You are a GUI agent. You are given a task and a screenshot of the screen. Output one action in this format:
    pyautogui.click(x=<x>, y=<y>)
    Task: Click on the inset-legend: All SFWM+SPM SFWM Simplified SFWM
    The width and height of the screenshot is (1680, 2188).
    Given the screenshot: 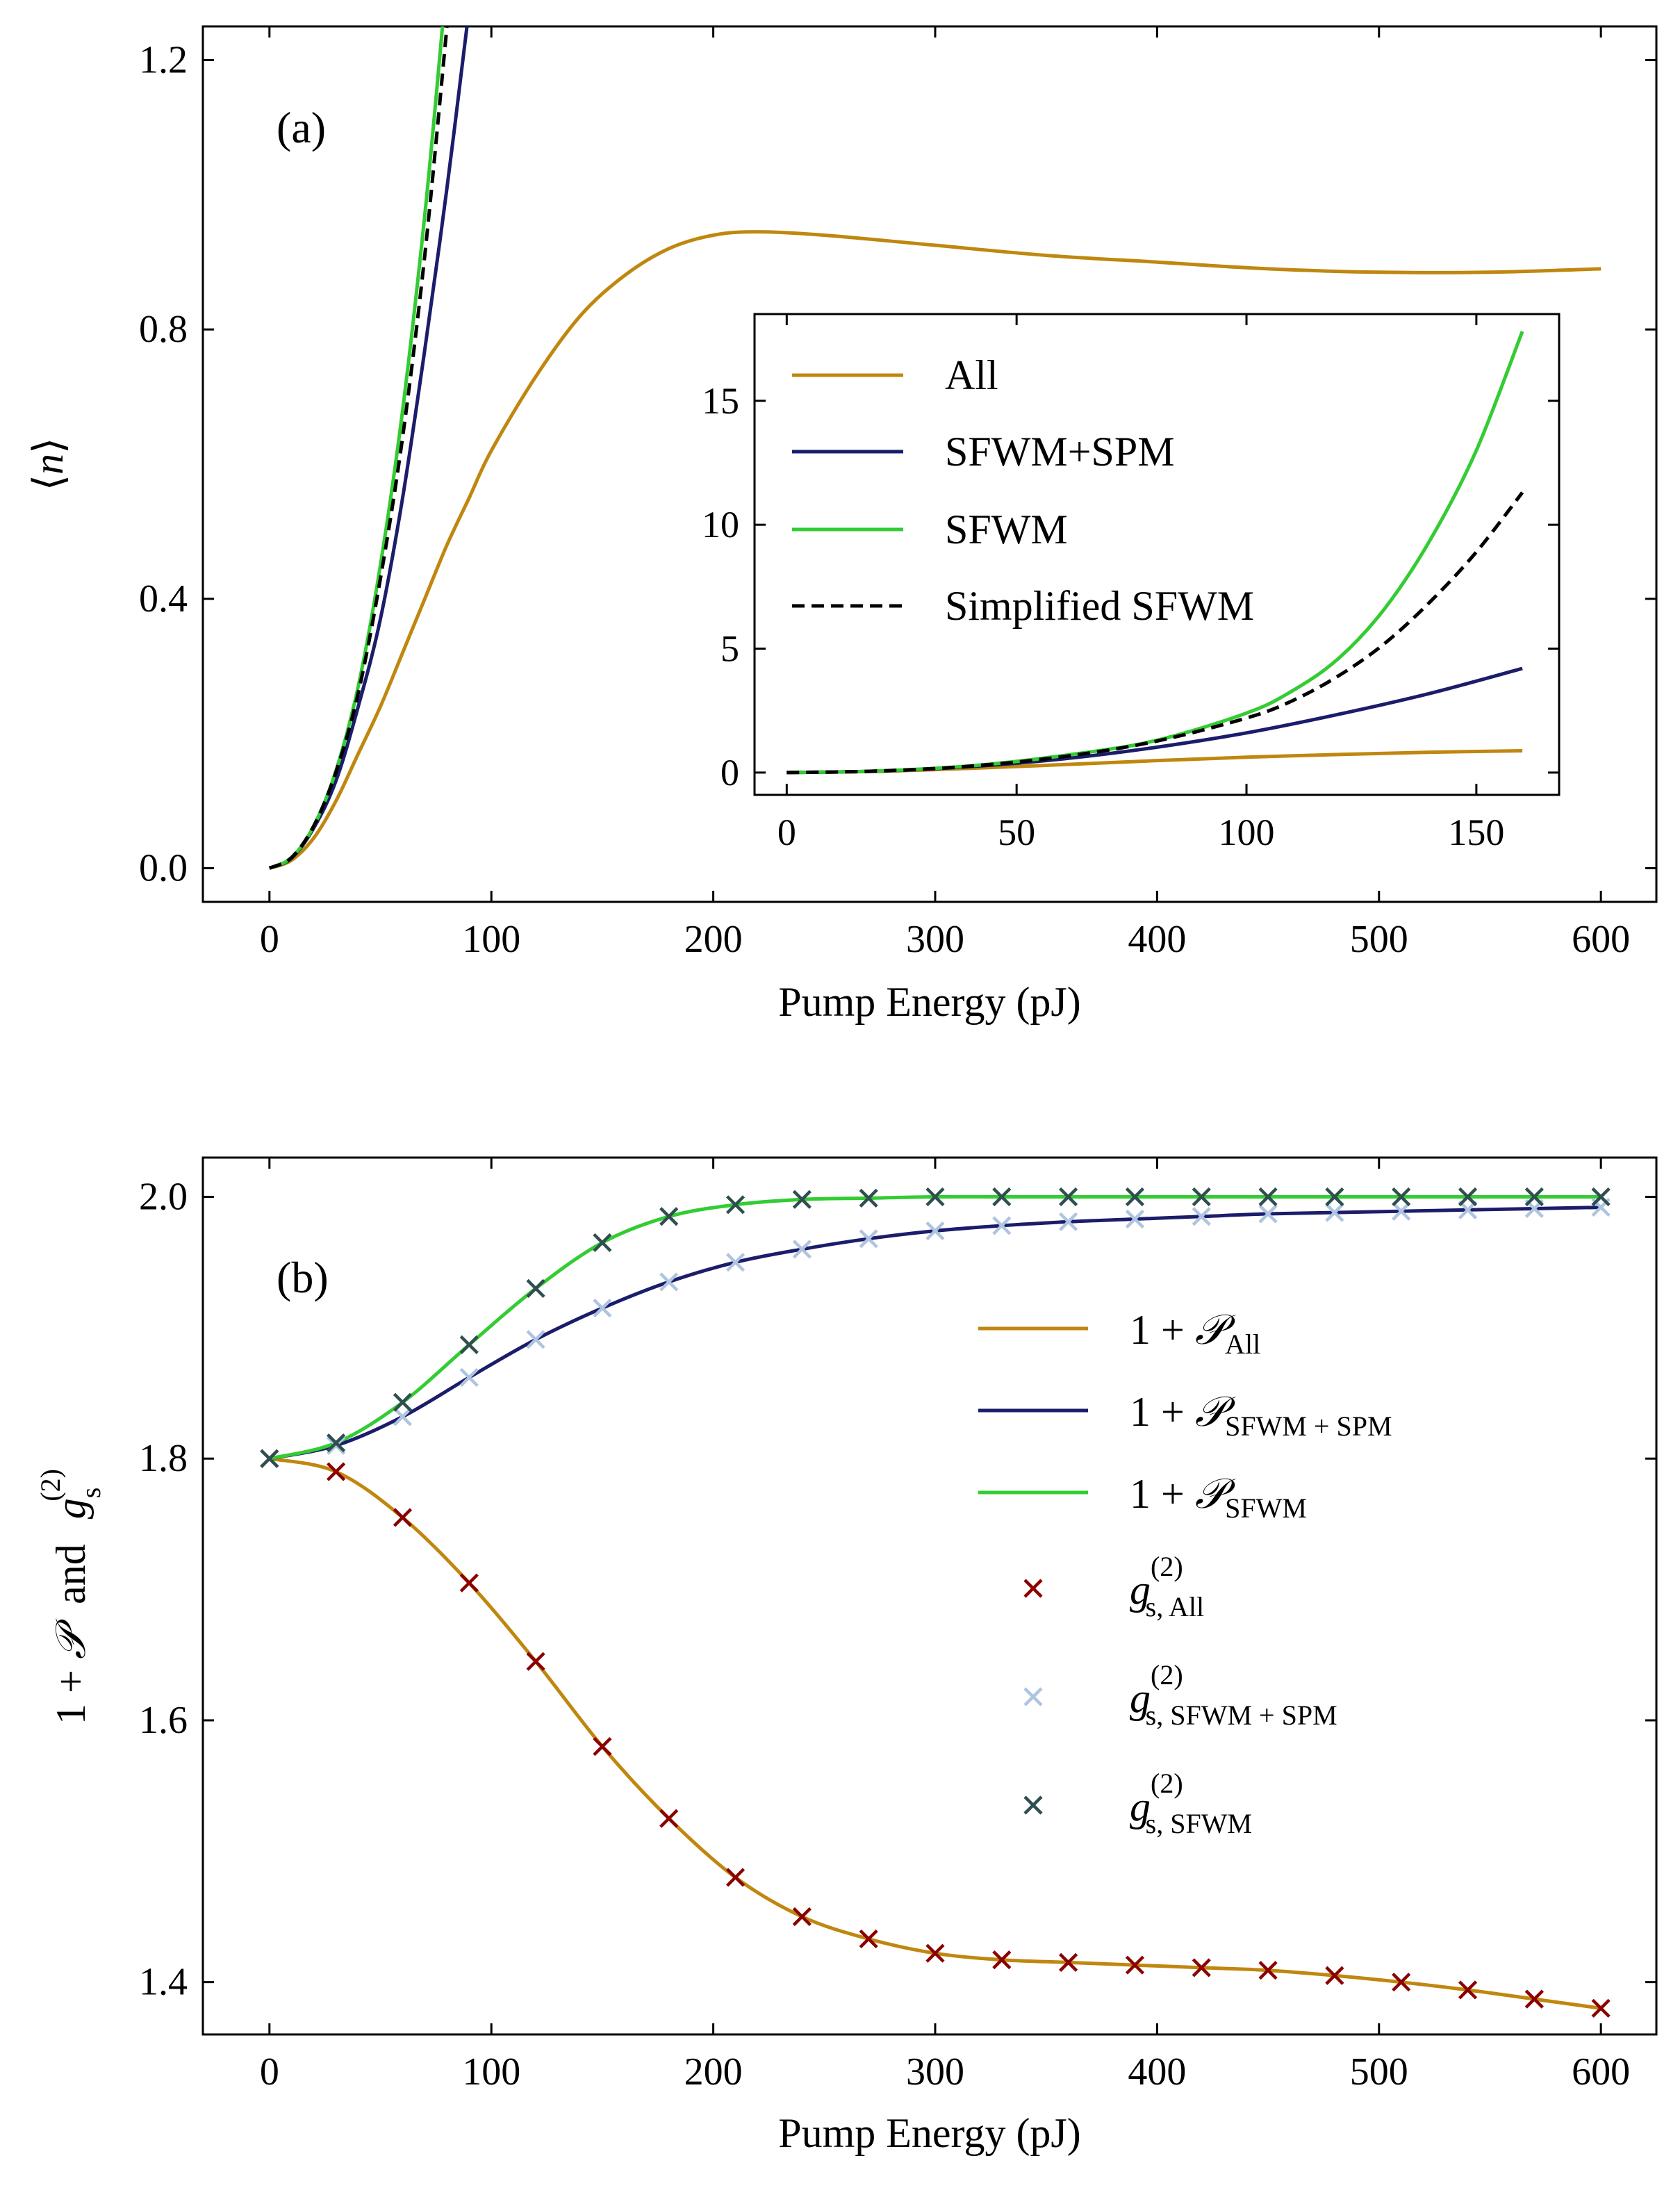 What is the action you would take?
    pyautogui.click(x=1023, y=491)
    